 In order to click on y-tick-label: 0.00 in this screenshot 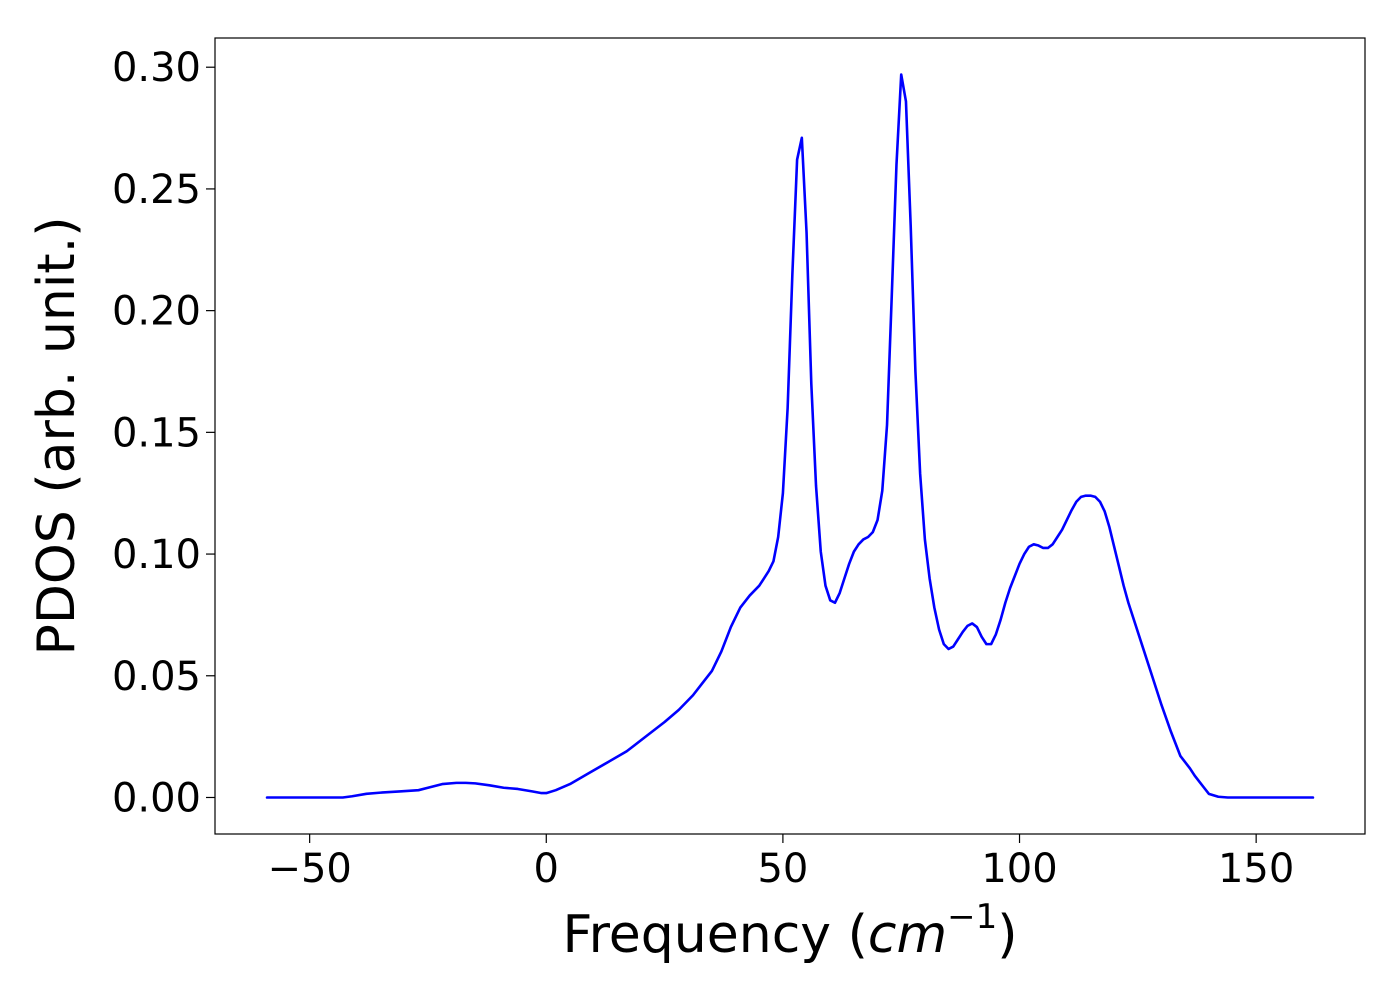, I will do `click(156, 798)`.